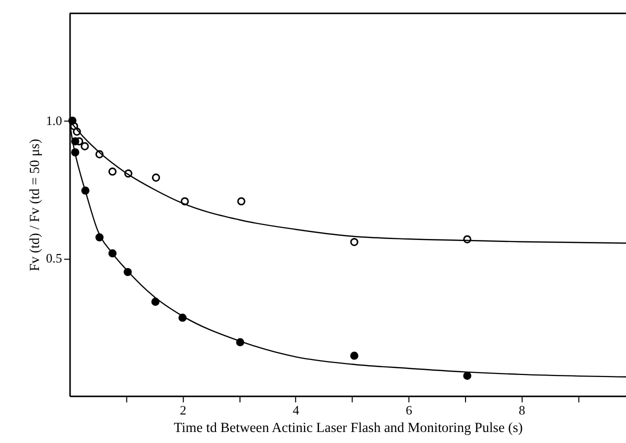  Describe the element at coordinates (35, 205) in the screenshot. I see `y-axis-title: Fv (td) / Fv (td = 50 μs)` at that location.